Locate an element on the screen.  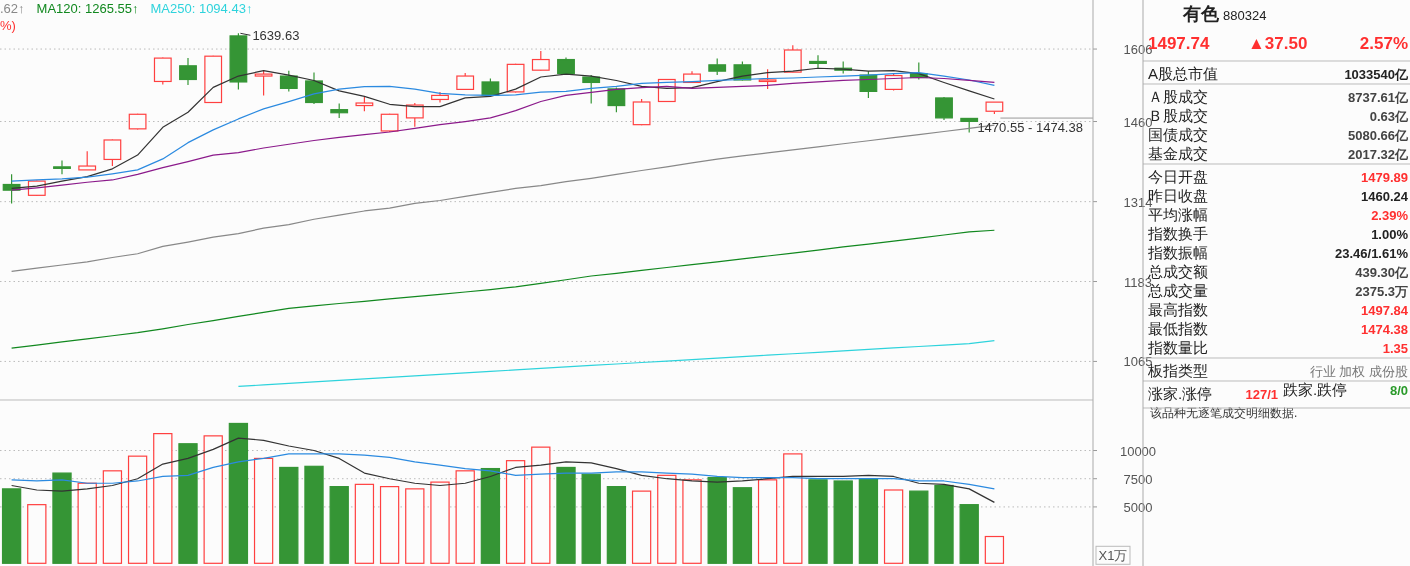
category-label: 指数振幅 is located at coordinates (1177, 252).